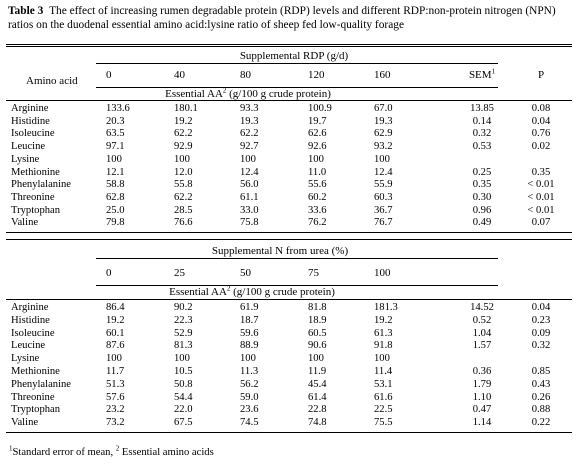 The image size is (580, 465). I want to click on level-header: 75, so click(313, 273).